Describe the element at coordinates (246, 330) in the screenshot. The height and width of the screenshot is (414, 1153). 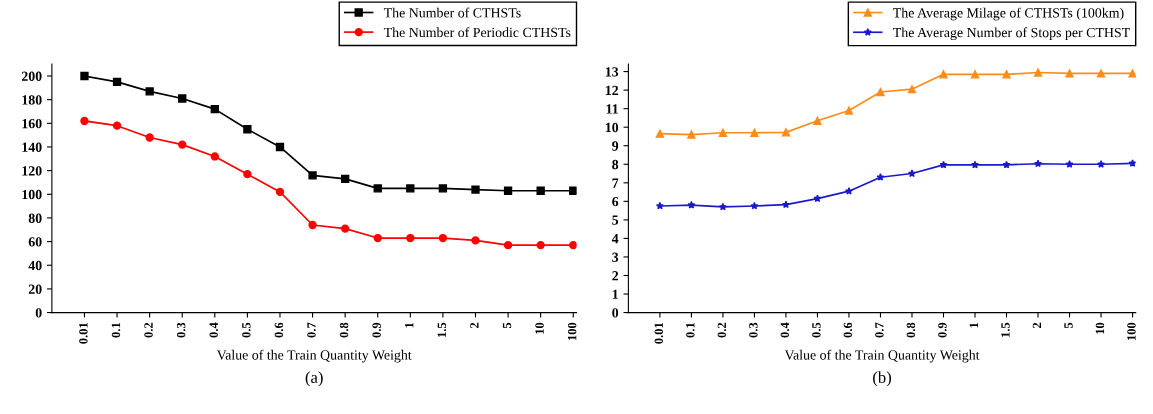
I see `x-tick-label: 0.5` at that location.